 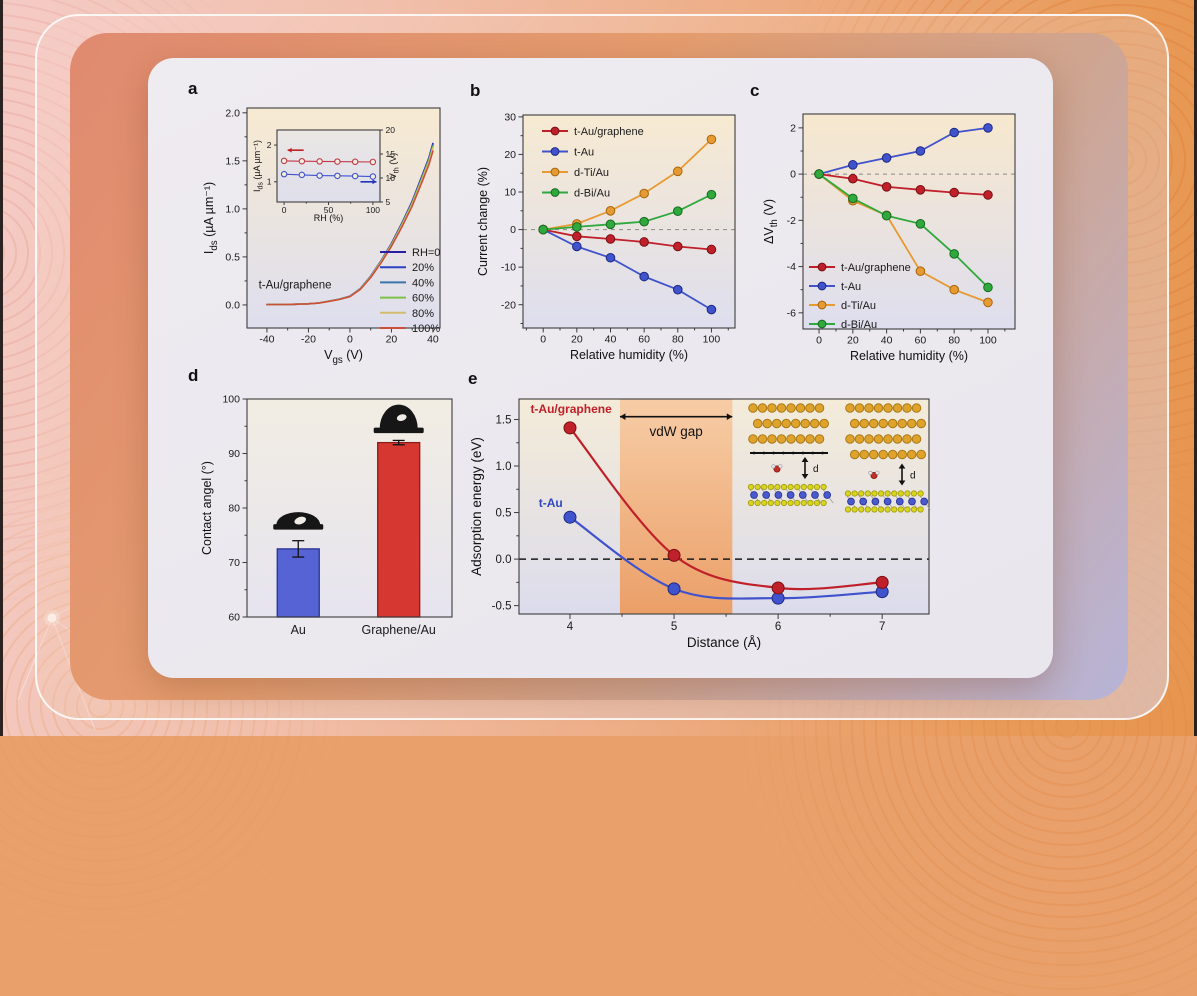 What do you see at coordinates (232, 113) in the screenshot?
I see `svg-text: 2.0` at bounding box center [232, 113].